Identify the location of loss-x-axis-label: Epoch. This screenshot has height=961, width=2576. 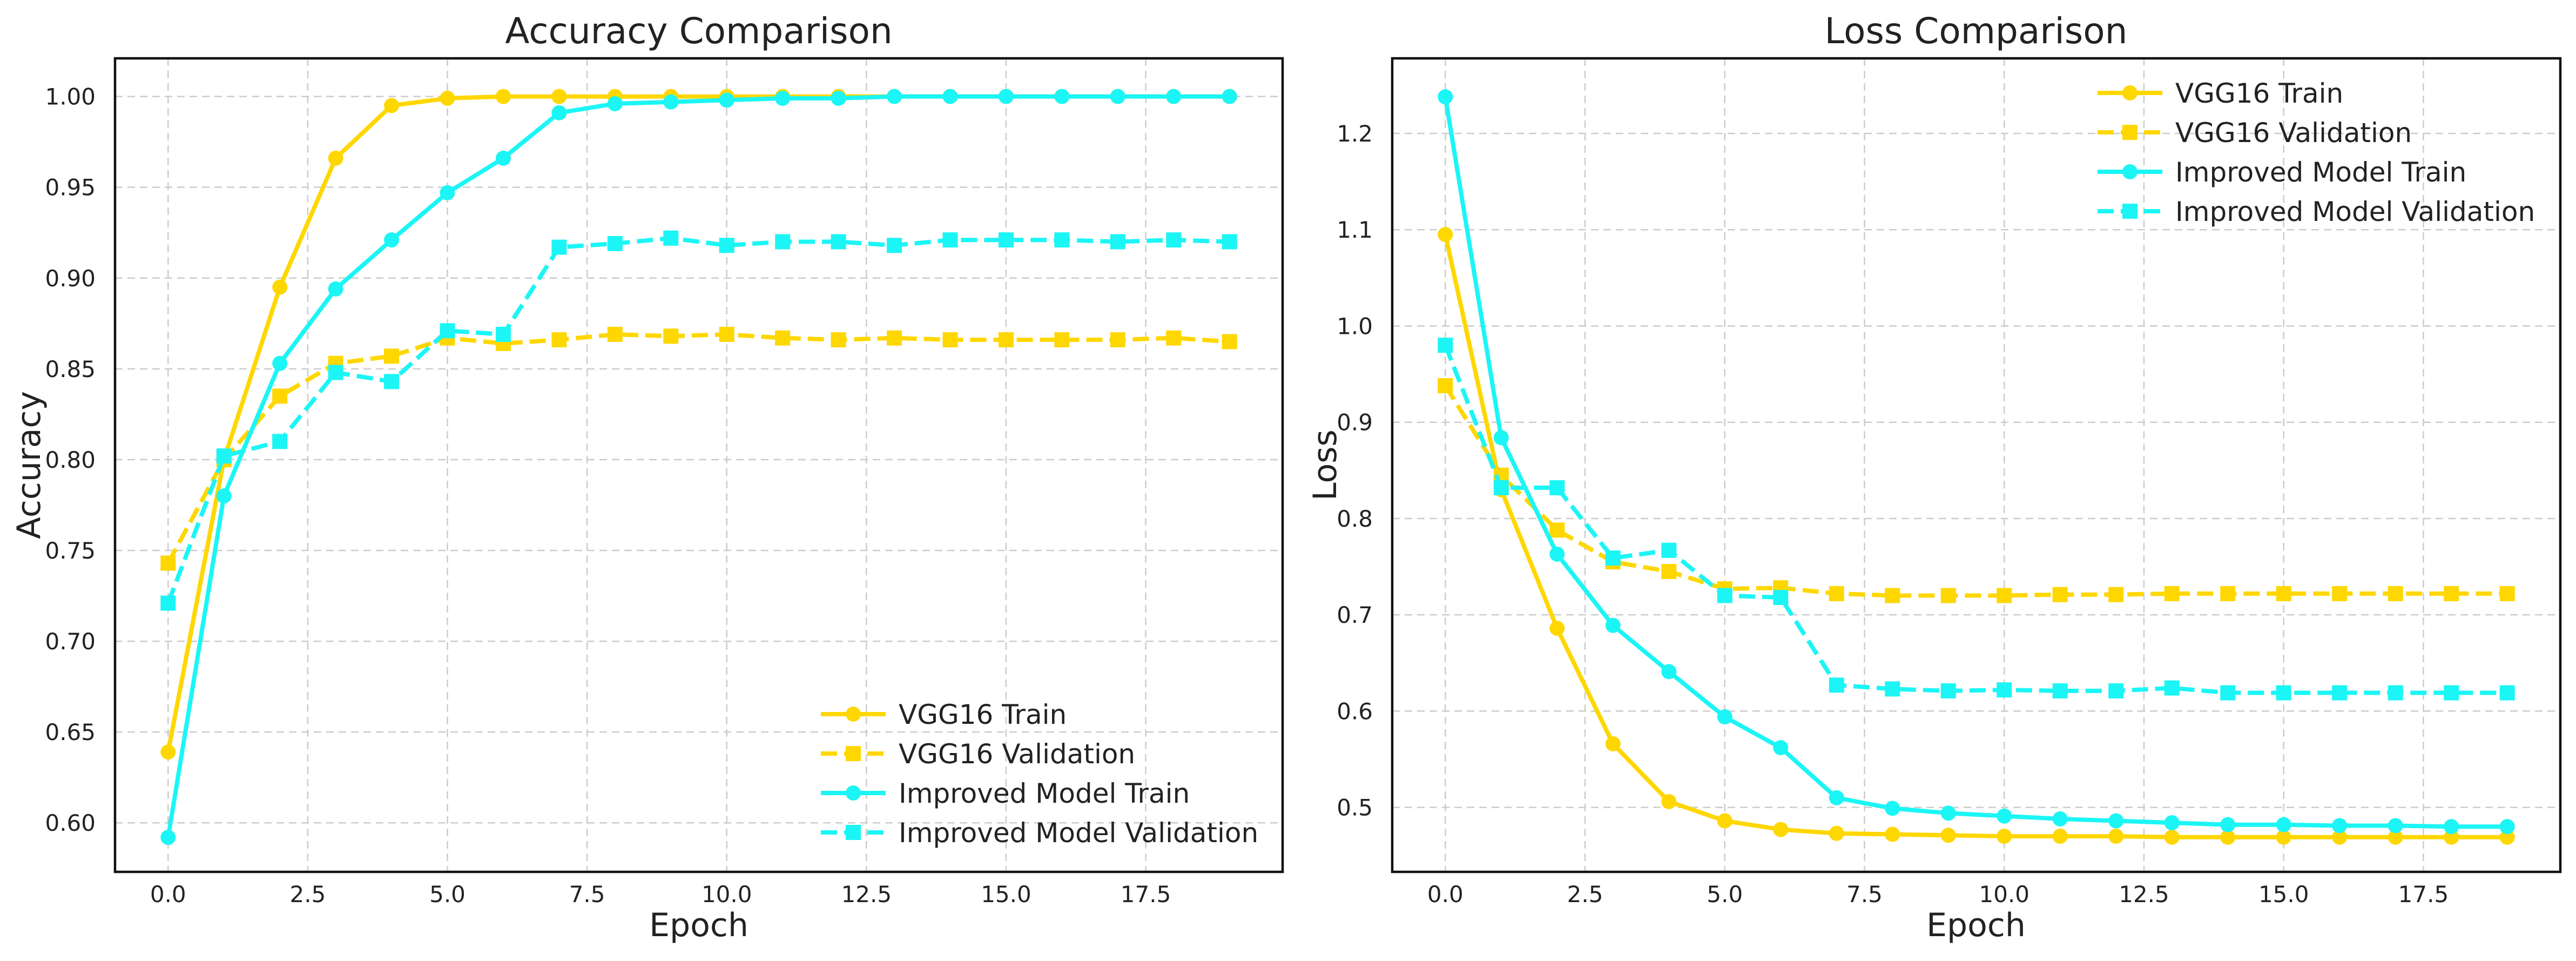
(1976, 925).